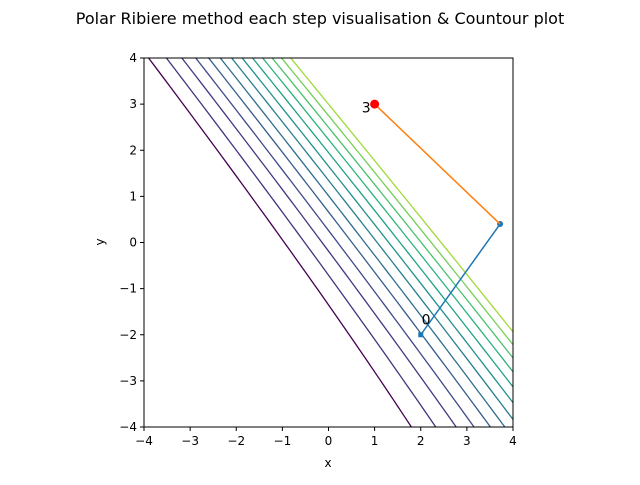 Image resolution: width=640 pixels, height=485 pixels. I want to click on x-tick-label: −4, so click(144, 441).